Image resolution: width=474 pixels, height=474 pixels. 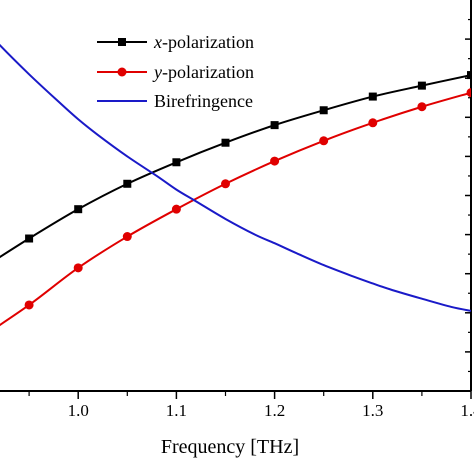 I want to click on x-tick-label: 1.3, so click(x=372, y=410).